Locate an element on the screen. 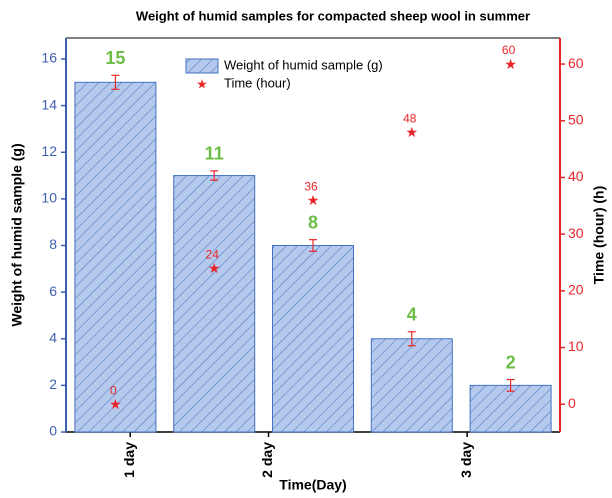 The image size is (612, 498). y2-tick-label: 50 is located at coordinates (576, 119).